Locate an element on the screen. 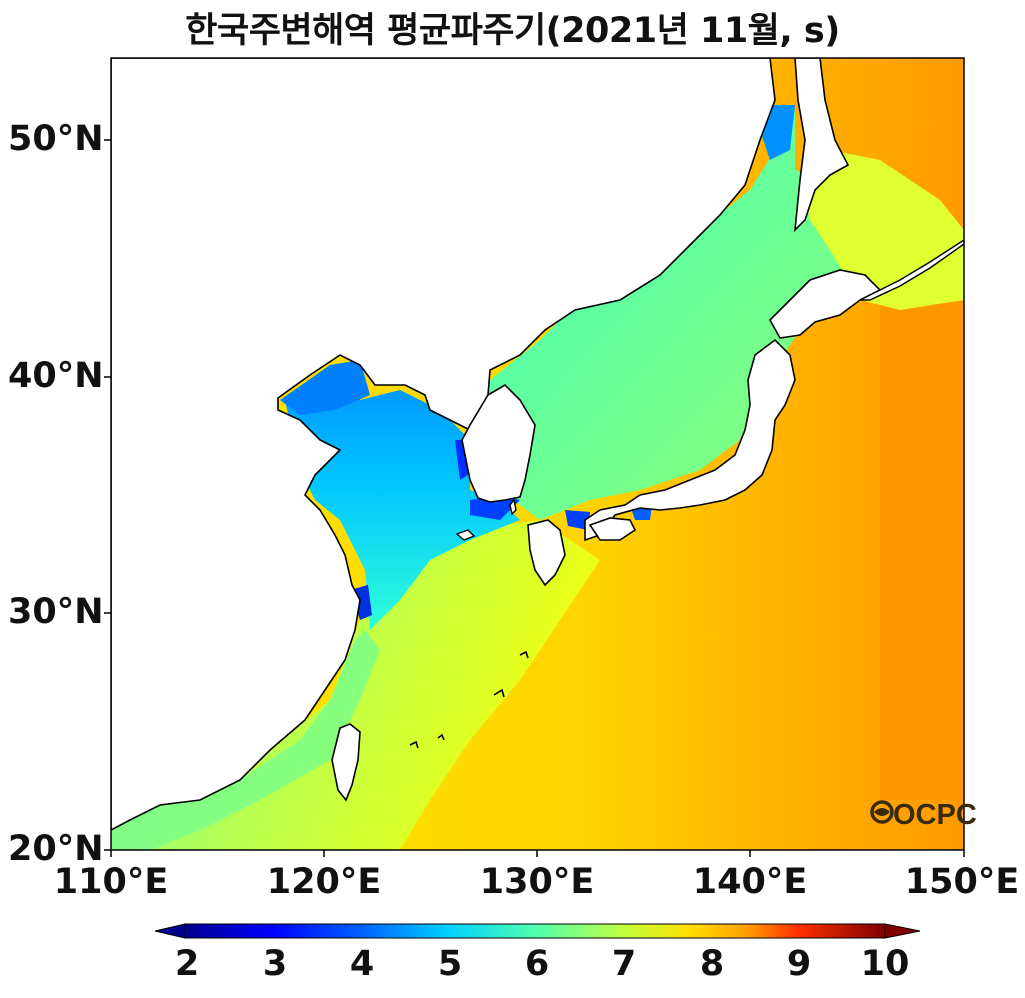  ryukyu-islands is located at coordinates (469, 699).